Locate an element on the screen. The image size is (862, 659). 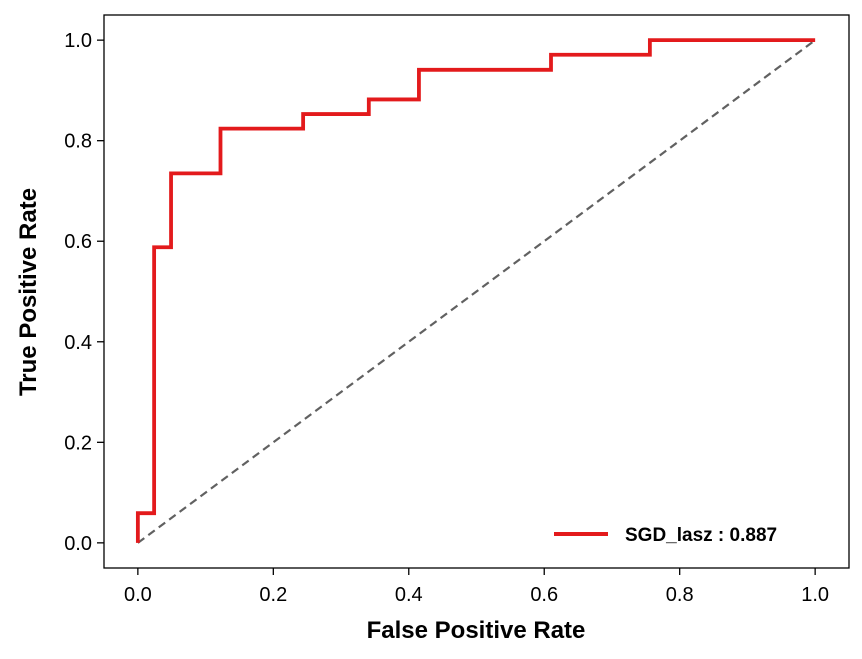
legend-label: SGD_lasz : 0.887 is located at coordinates (701, 535).